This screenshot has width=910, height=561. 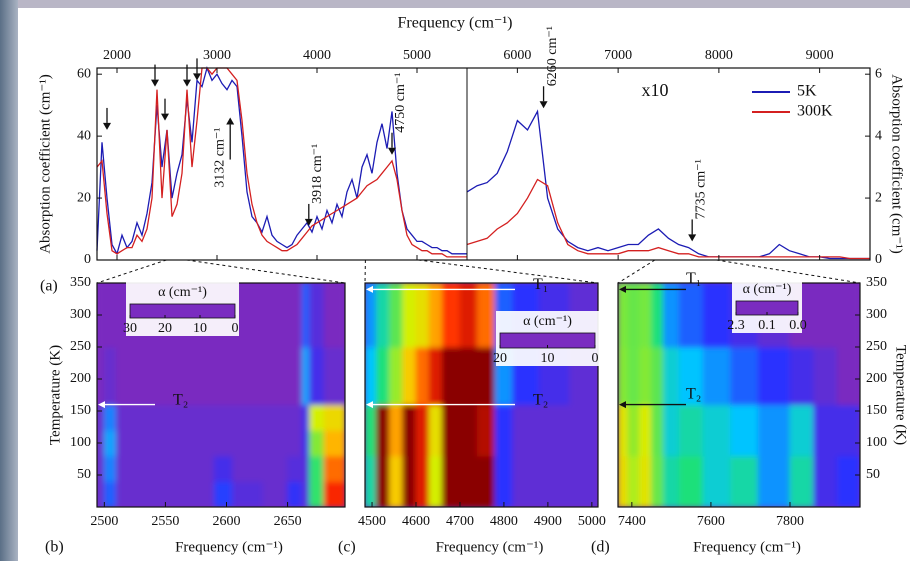 I want to click on heatmap, so click(x=481, y=395).